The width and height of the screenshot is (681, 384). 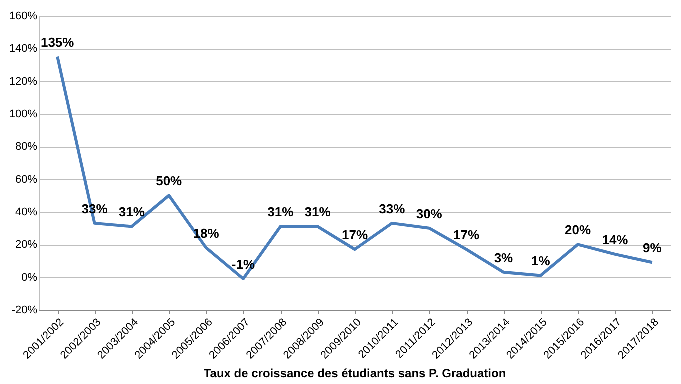 I want to click on data-label: 135%, so click(x=57, y=42).